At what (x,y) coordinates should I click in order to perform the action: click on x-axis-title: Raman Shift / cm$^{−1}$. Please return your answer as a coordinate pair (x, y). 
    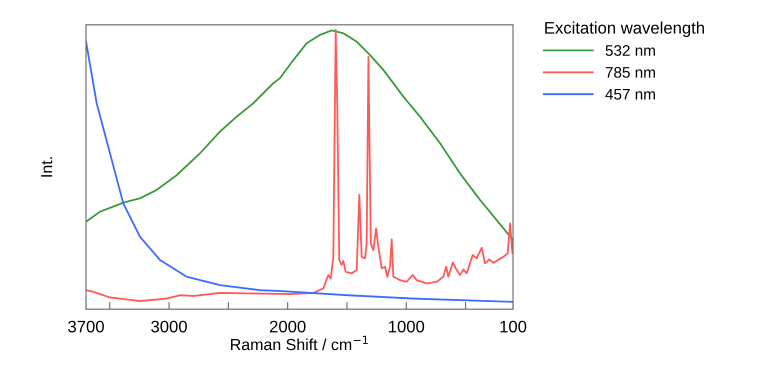
    Looking at the image, I should click on (299, 343).